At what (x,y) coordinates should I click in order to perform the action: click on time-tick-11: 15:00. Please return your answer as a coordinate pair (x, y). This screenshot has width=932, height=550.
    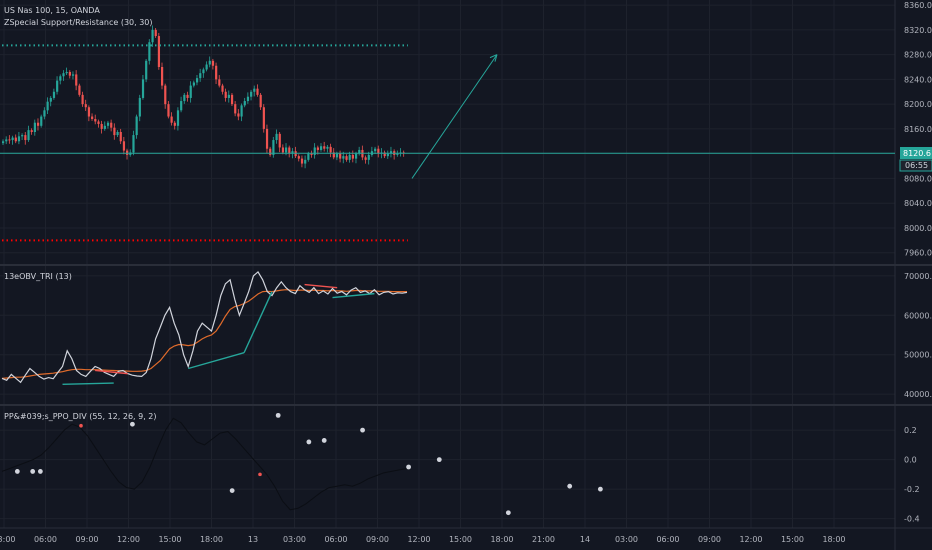
    Looking at the image, I should click on (460, 539).